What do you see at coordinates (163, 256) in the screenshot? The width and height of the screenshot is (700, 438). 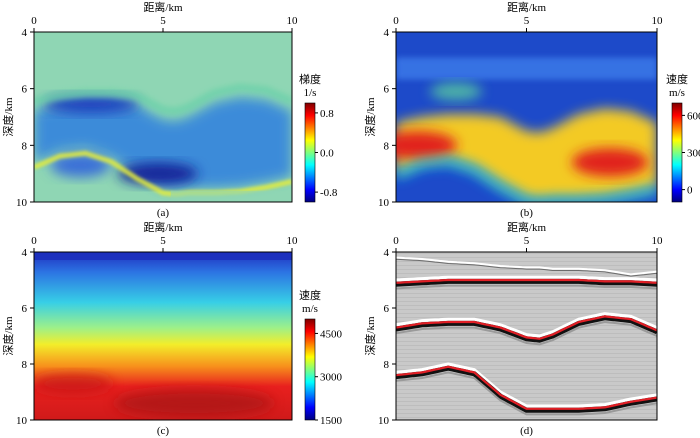 I see `velocity-water-layer` at bounding box center [163, 256].